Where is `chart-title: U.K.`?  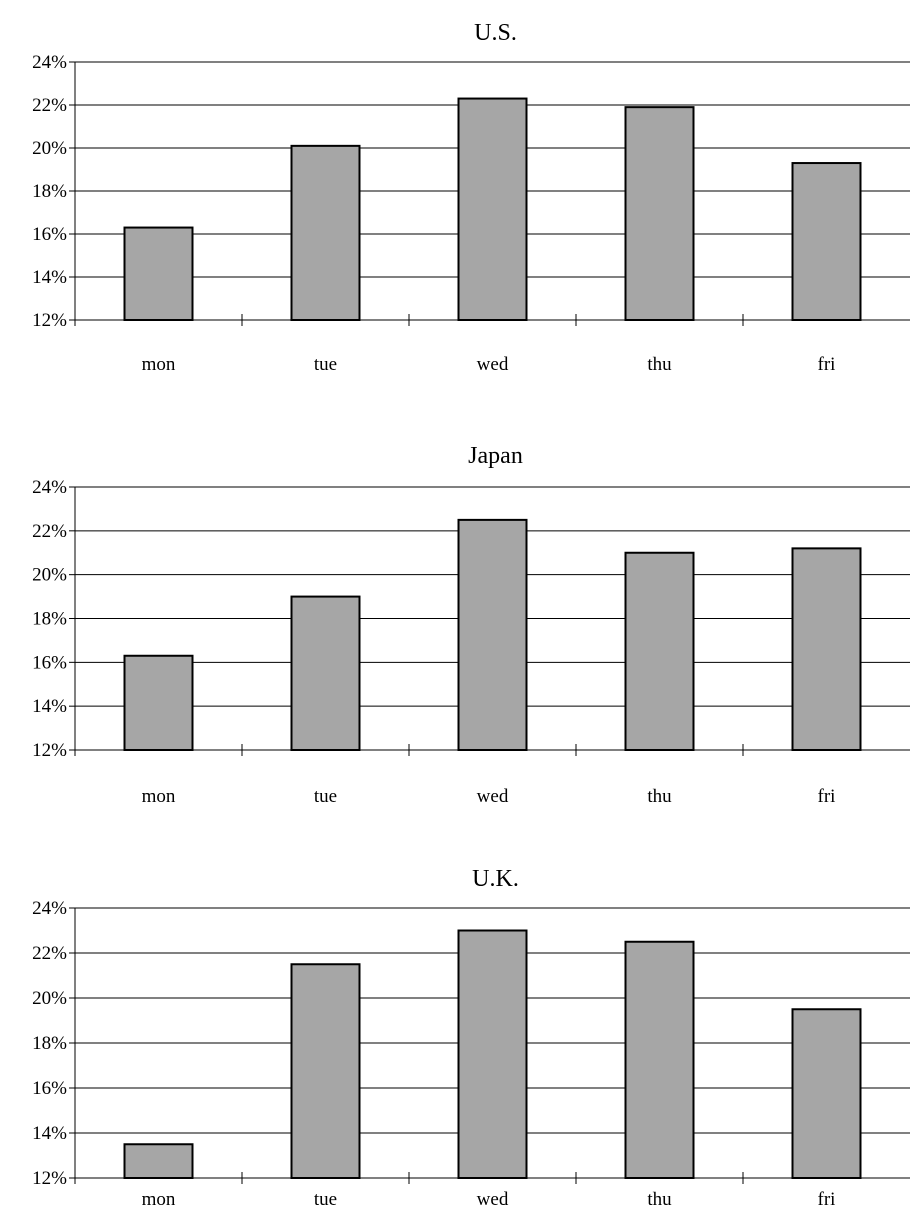 chart-title: U.K. is located at coordinates (495, 879).